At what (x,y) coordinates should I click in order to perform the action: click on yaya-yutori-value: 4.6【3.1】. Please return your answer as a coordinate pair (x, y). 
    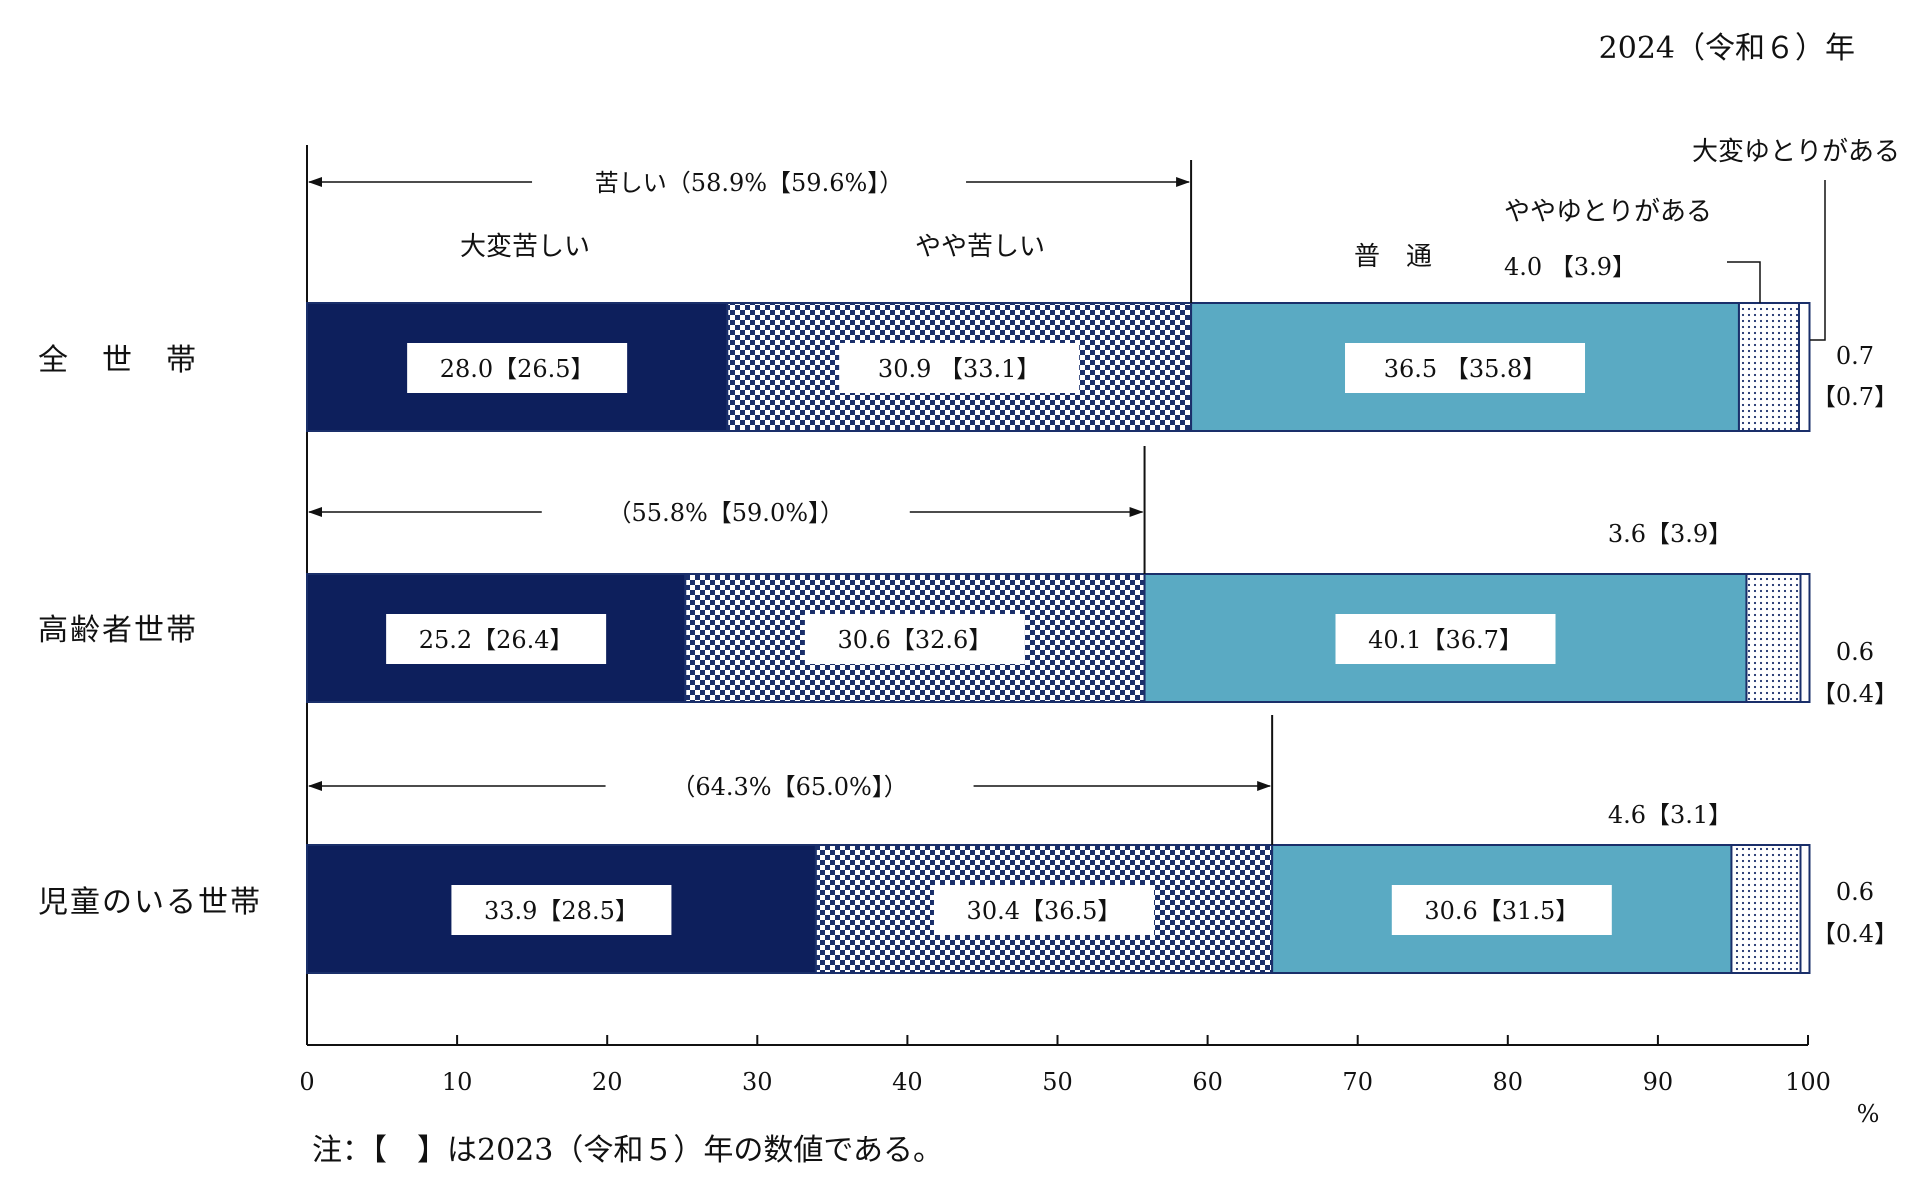
    Looking at the image, I should click on (1670, 815).